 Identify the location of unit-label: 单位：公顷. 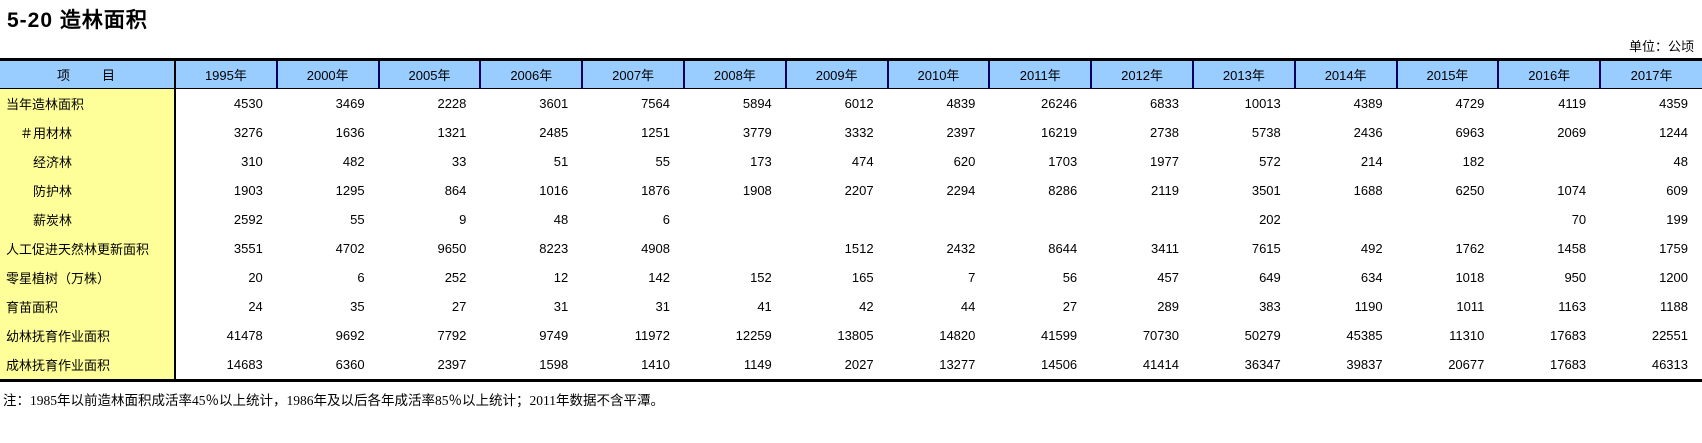
(1661, 46).